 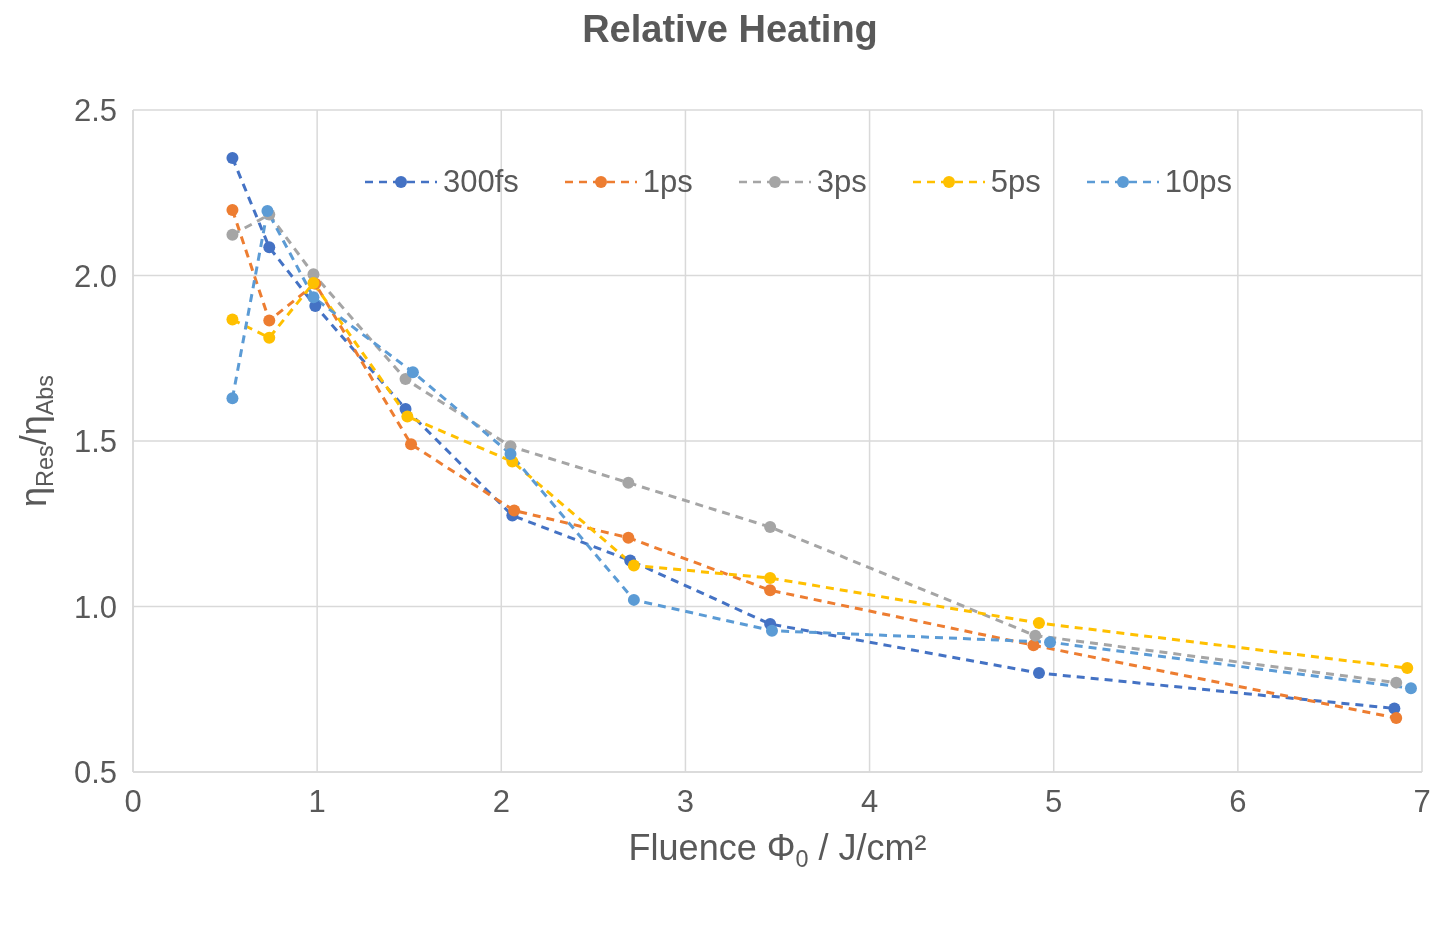 I want to click on y-tick-label: 1.0, so click(x=95, y=607).